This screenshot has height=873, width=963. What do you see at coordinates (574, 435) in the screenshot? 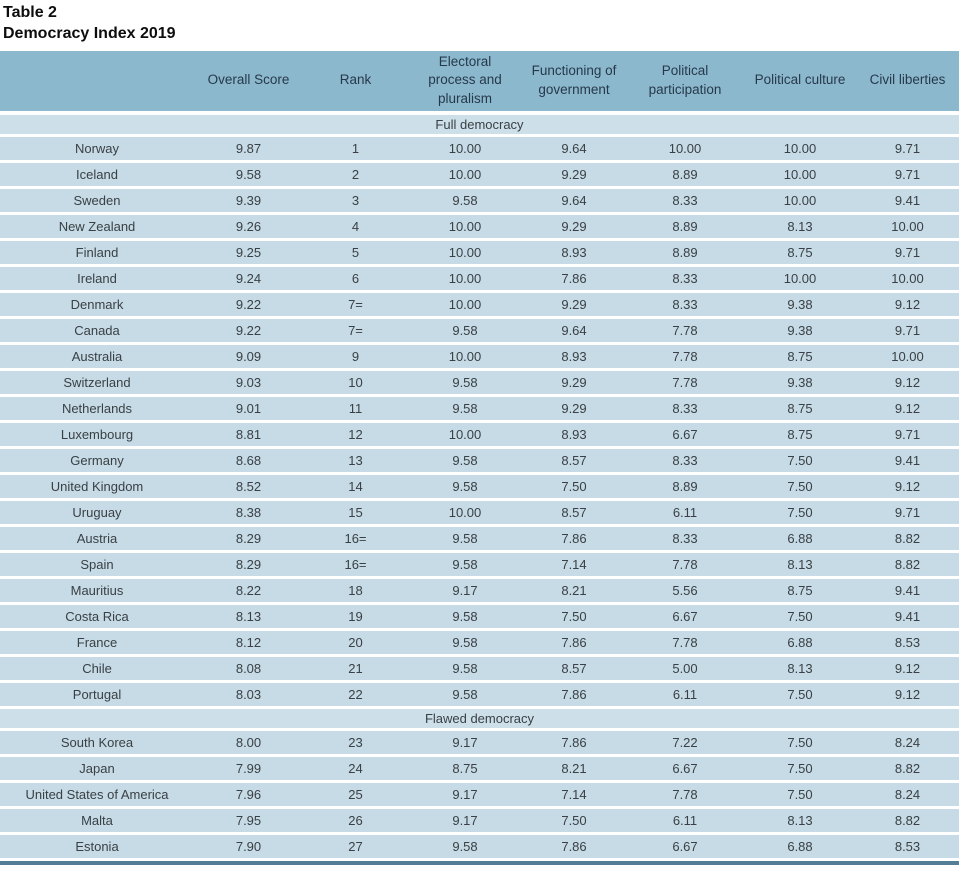
I see `value-cell: 8.93` at bounding box center [574, 435].